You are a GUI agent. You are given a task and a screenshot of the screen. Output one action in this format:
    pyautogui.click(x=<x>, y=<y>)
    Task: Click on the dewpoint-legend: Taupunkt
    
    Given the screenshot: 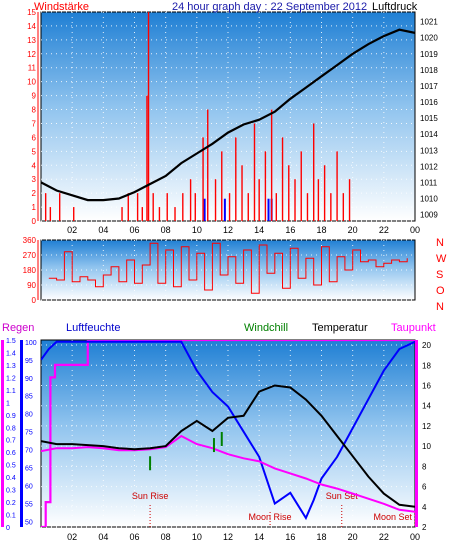 What is the action you would take?
    pyautogui.click(x=413, y=328)
    